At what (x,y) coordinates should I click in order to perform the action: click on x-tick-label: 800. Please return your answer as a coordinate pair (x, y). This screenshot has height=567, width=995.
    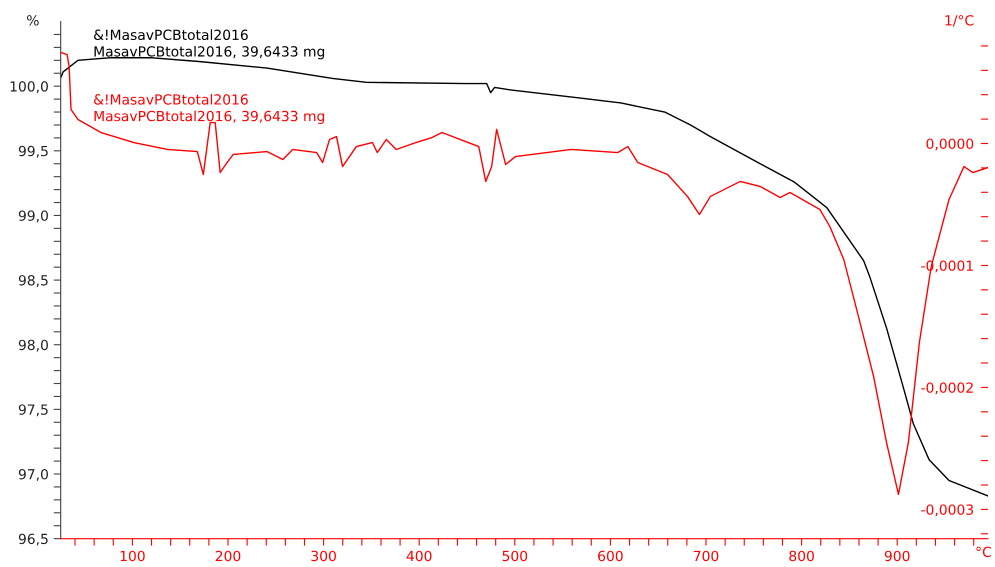
    Looking at the image, I should click on (801, 556).